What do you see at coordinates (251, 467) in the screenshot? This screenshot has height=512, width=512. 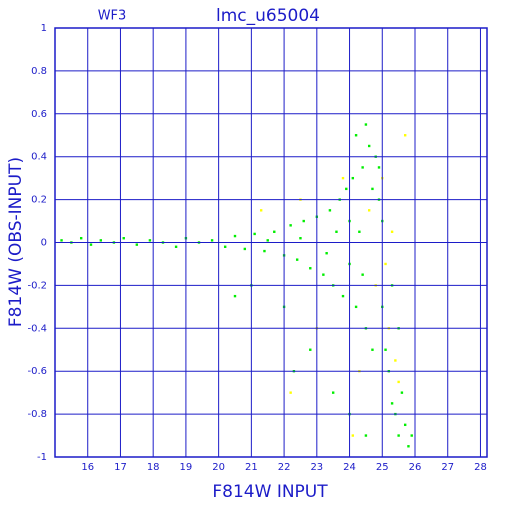 I see `x-tick-label: 21` at bounding box center [251, 467].